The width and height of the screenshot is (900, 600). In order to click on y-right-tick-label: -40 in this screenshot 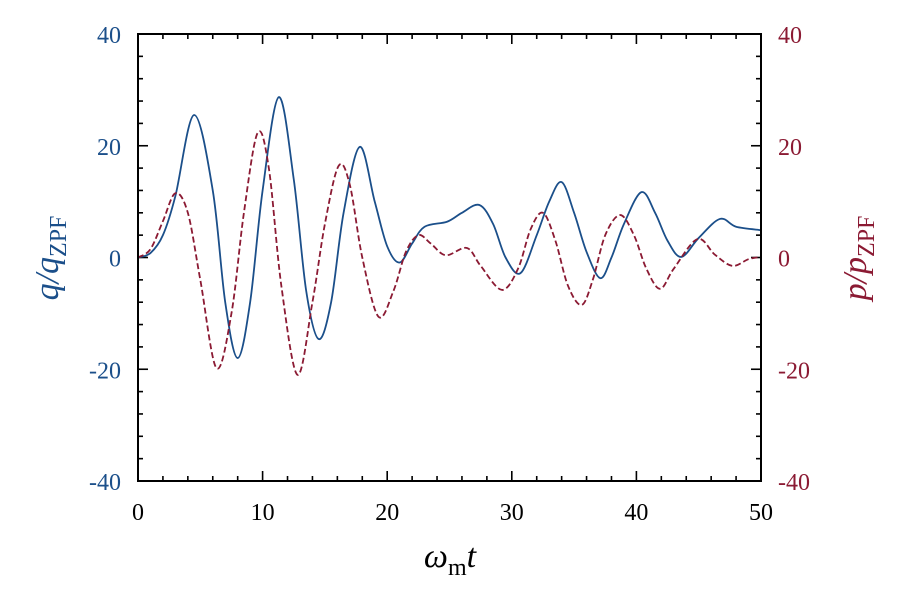, I will do `click(794, 483)`.